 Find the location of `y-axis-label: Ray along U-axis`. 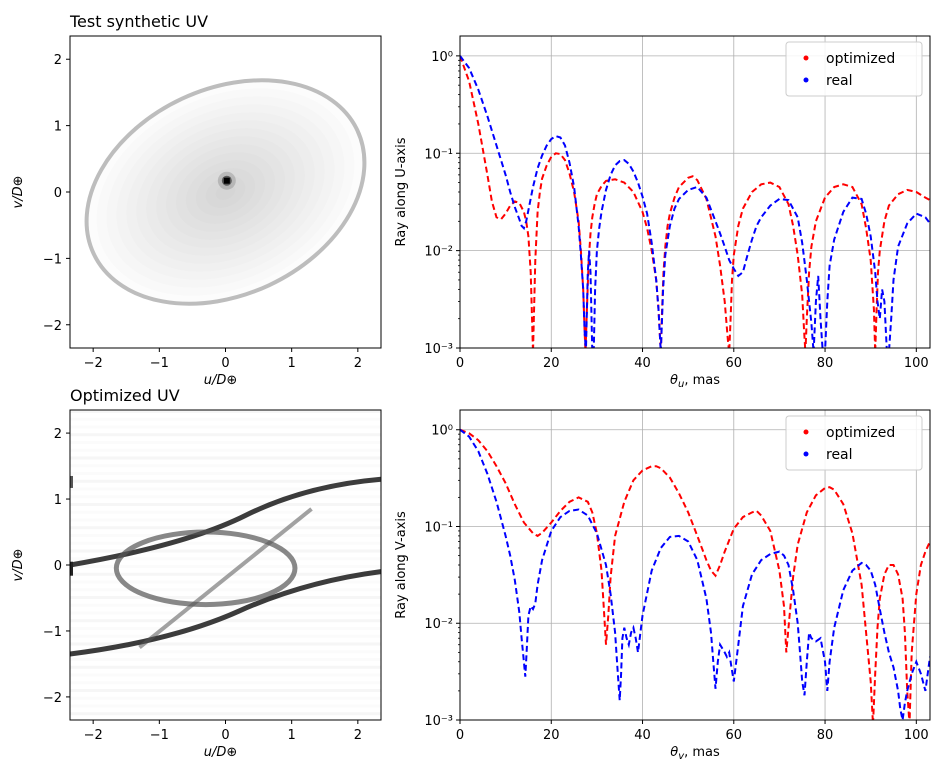

y-axis-label: Ray along U-axis is located at coordinates (401, 191).